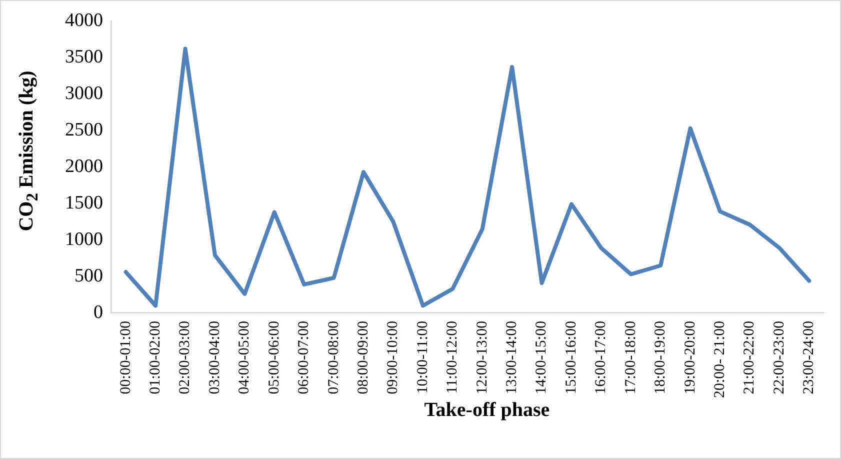 The height and width of the screenshot is (459, 841). Describe the element at coordinates (487, 410) in the screenshot. I see `x-axis-title: Take-off phase` at that location.